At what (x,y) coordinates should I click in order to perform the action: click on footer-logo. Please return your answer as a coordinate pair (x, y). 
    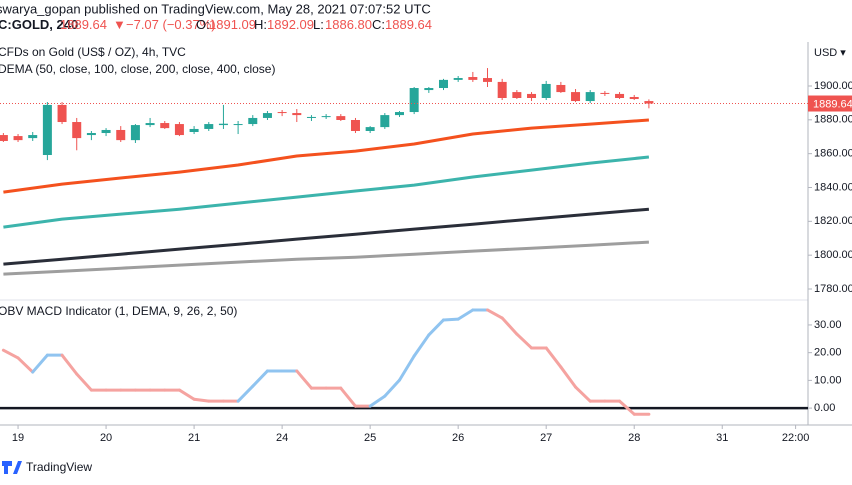
    Looking at the image, I should click on (12, 467).